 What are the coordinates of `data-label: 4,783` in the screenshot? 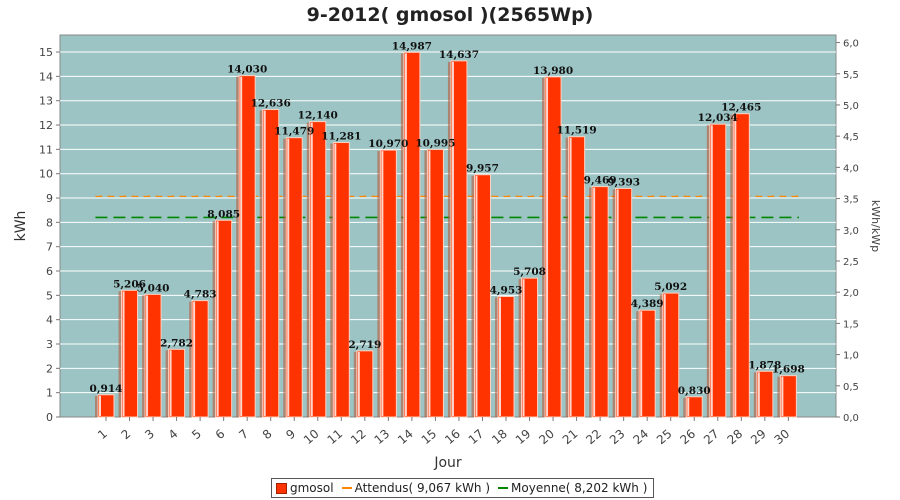 It's located at (200, 295).